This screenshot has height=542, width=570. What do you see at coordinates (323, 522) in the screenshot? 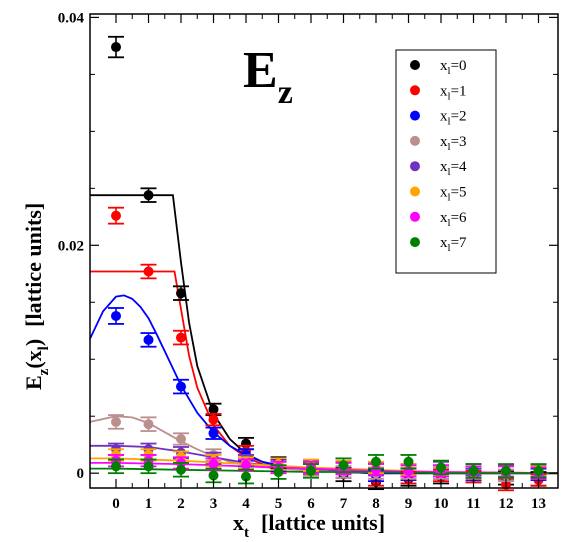
I see `x-axis-title-units: [lattice units]` at bounding box center [323, 522].